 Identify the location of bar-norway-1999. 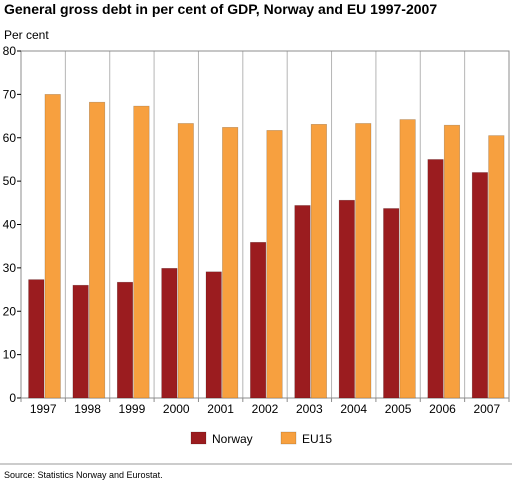
(125, 340).